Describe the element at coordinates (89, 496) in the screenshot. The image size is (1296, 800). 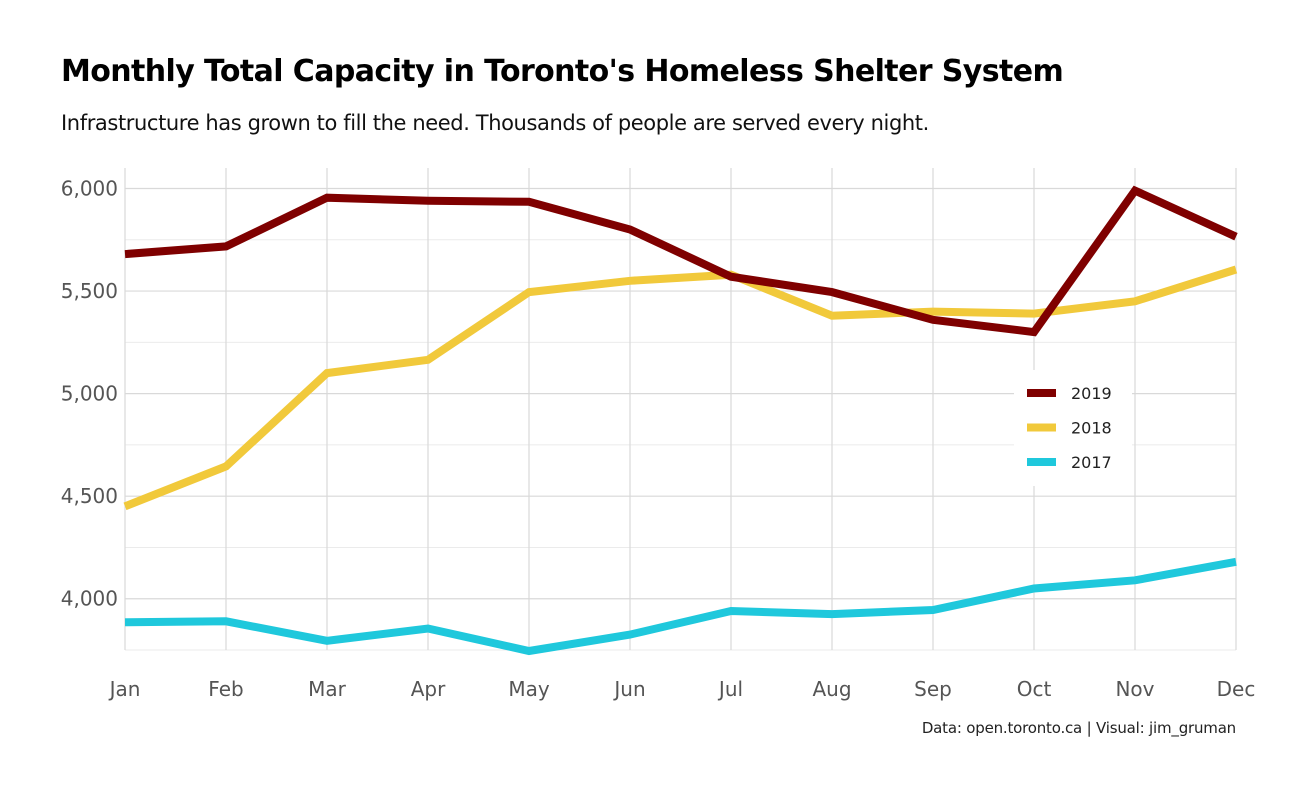
I see `y-tick-label: 4,500` at that location.